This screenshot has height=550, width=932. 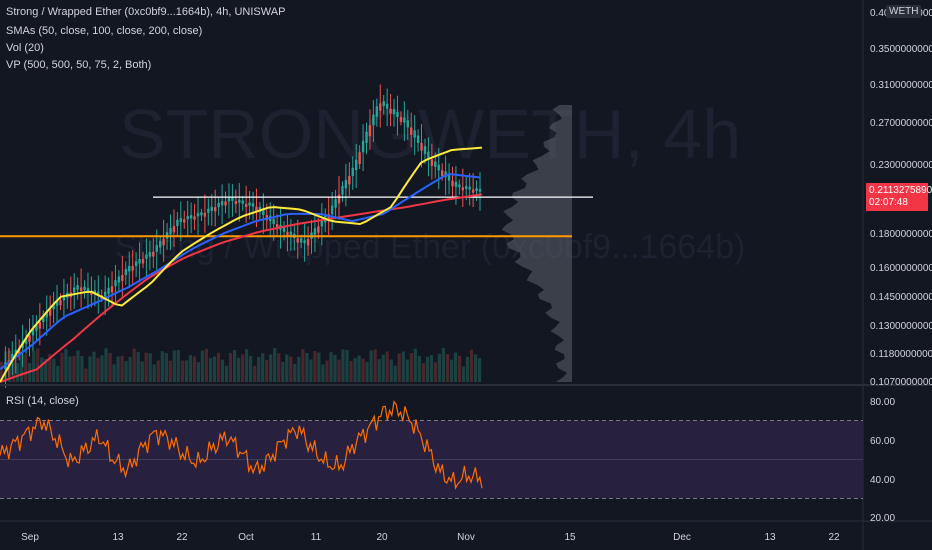 What do you see at coordinates (882, 480) in the screenshot?
I see `rsi-tick-label: 40.00` at bounding box center [882, 480].